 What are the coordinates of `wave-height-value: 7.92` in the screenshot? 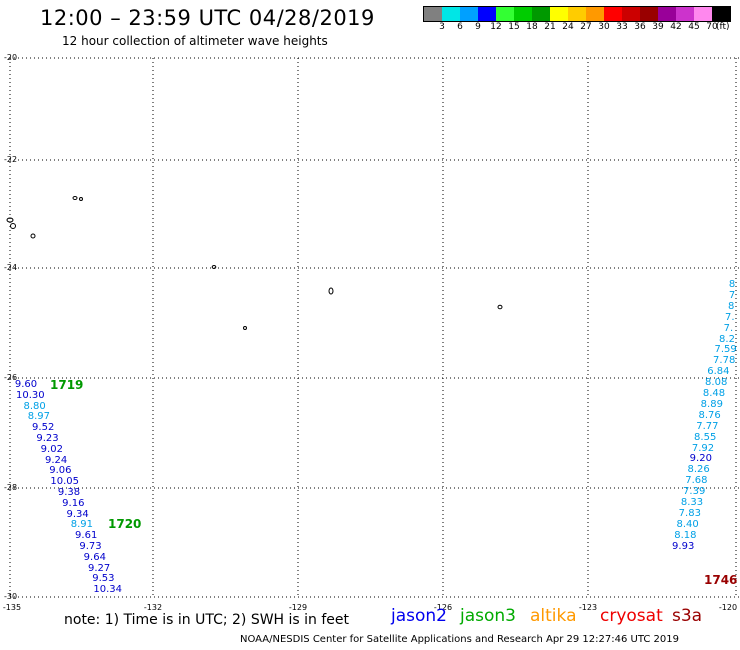 It's located at (703, 448).